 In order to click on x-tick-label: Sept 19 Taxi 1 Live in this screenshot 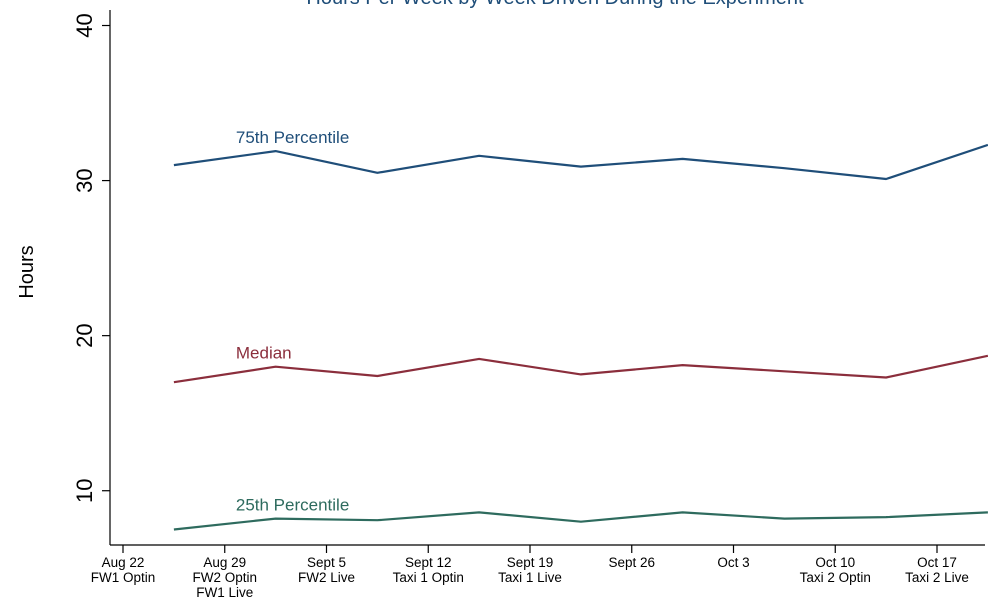, I will do `click(530, 570)`.